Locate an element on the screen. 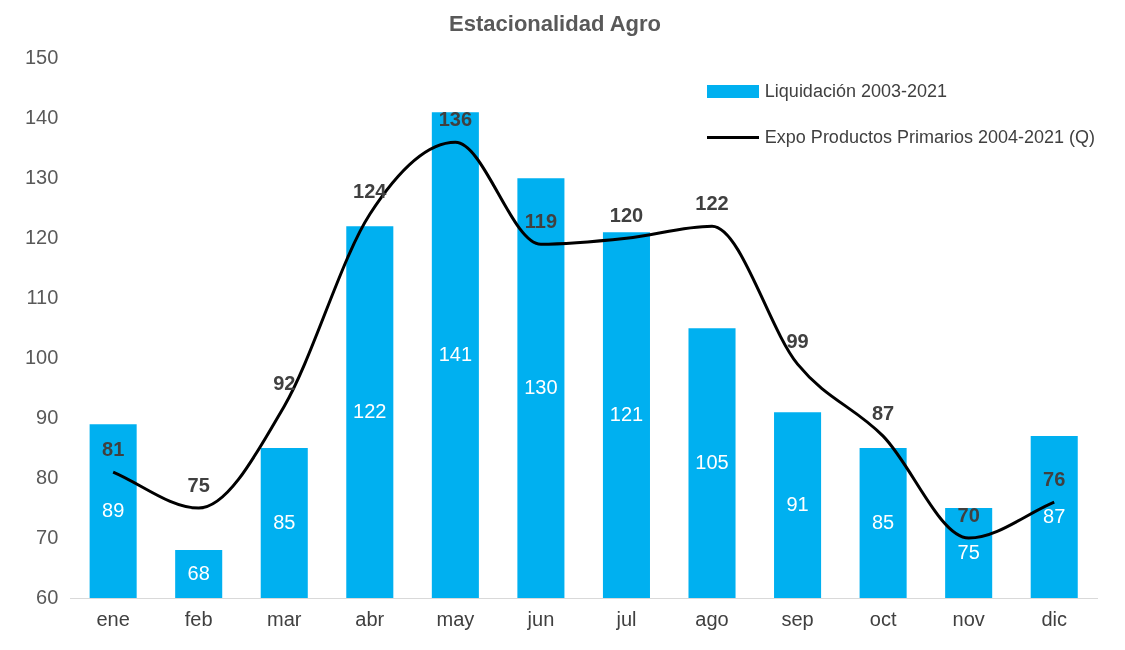  data-label: 81 is located at coordinates (113, 448).